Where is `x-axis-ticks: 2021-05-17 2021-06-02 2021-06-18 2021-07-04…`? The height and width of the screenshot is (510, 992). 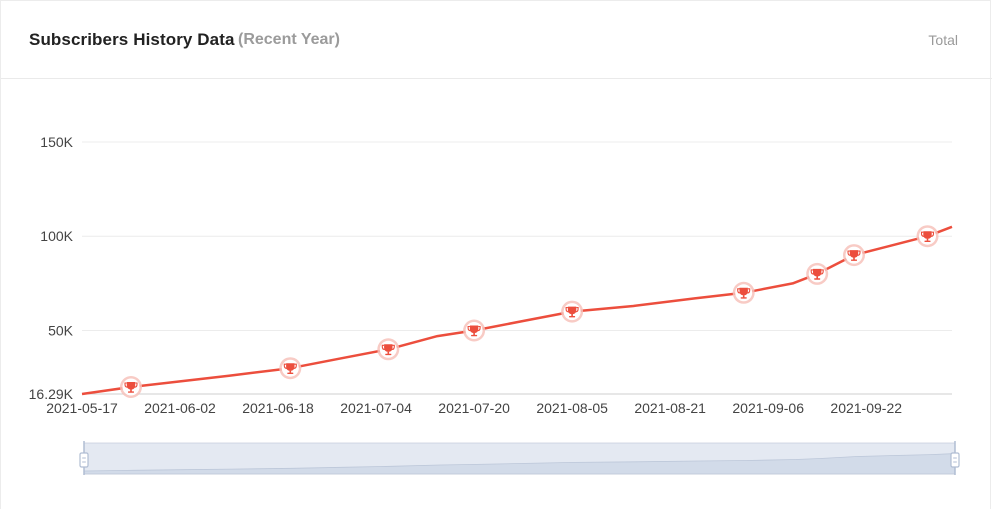
x-axis-ticks: 2021-05-17 2021-06-02 2021-06-18 2021-07-04… is located at coordinates (474, 408).